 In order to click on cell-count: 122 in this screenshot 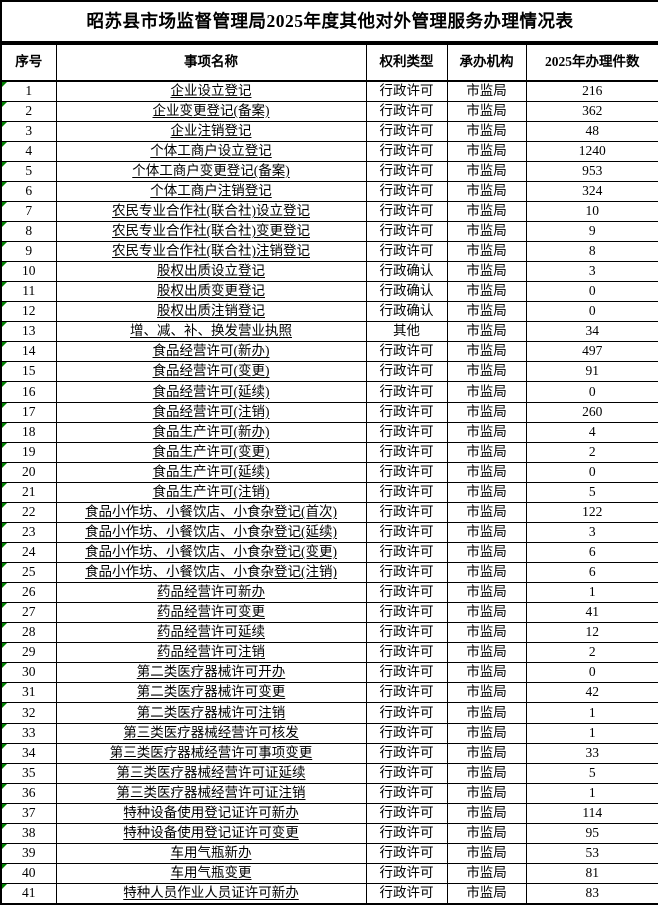, I will do `click(591, 512)`.